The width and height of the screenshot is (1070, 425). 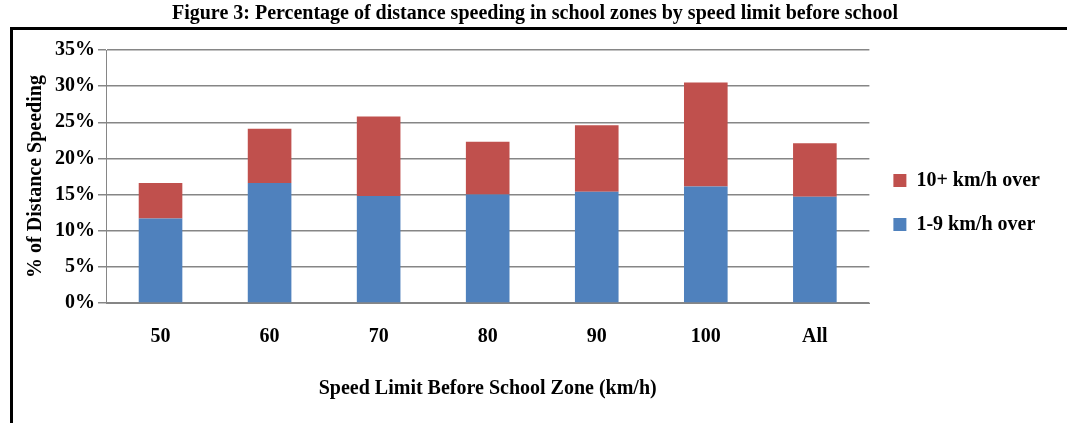 What do you see at coordinates (75, 84) in the screenshot?
I see `y-tick-label: 30%` at bounding box center [75, 84].